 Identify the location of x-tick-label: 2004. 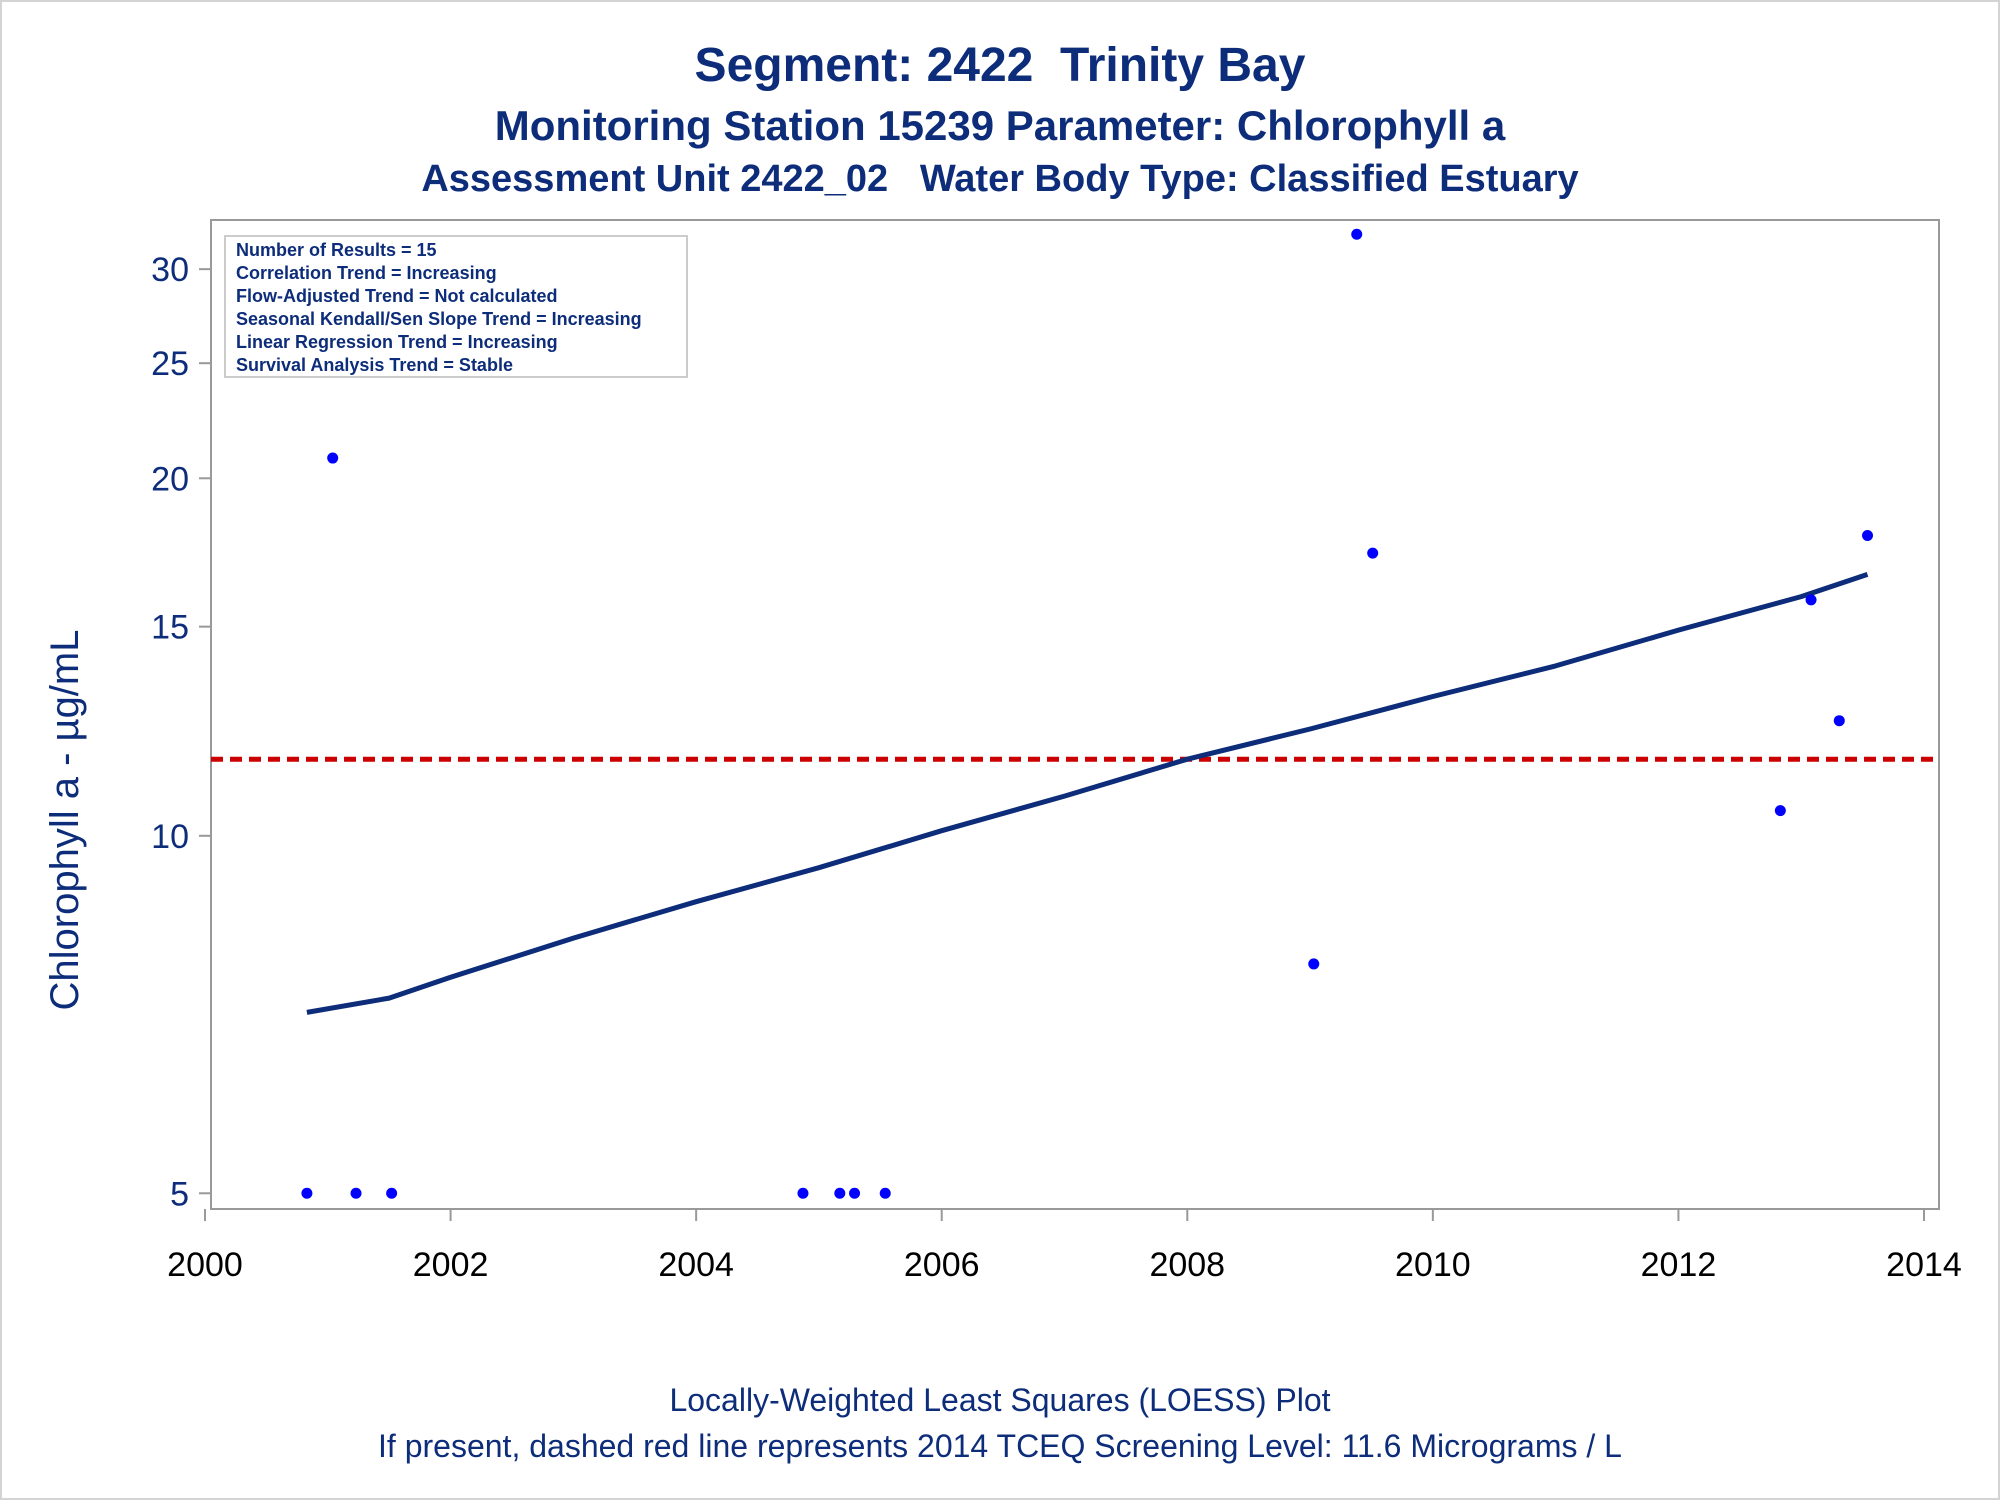
(696, 1265).